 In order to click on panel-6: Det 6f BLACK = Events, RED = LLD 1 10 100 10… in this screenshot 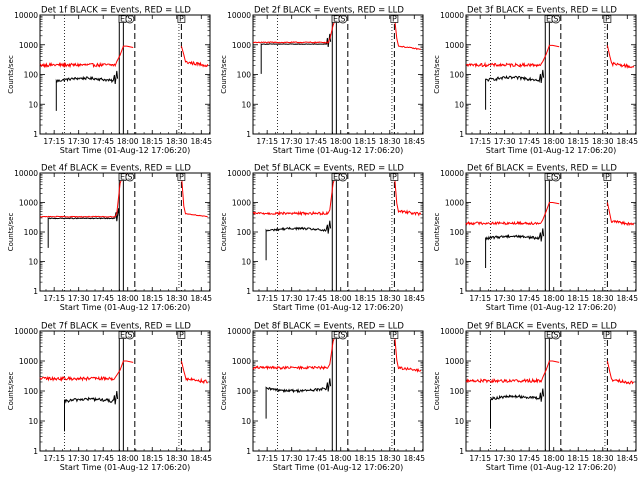, I will do `click(535, 238)`.